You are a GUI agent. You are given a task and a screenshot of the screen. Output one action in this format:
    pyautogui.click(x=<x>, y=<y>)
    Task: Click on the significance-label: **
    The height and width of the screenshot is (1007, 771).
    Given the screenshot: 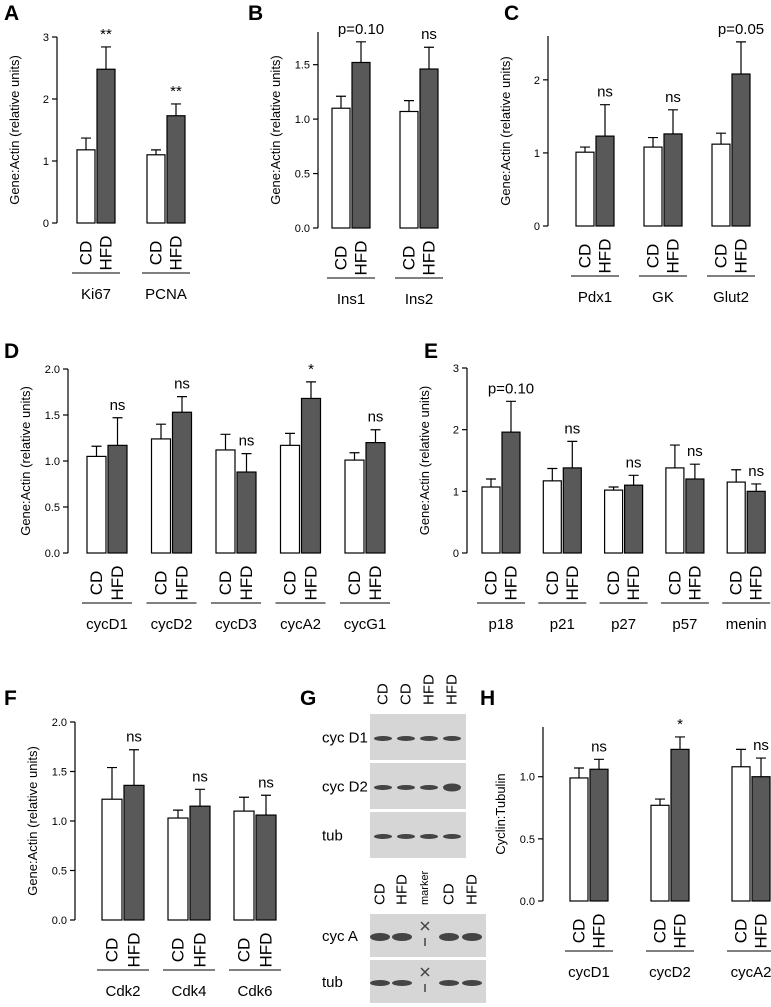 What is the action you would take?
    pyautogui.click(x=106, y=34)
    